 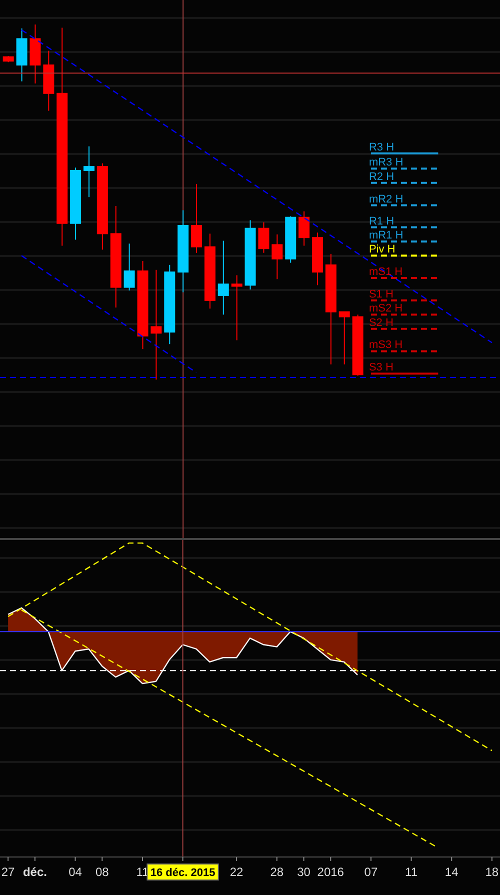 What do you see at coordinates (381, 147) in the screenshot?
I see `ref-line-label: R3 H` at bounding box center [381, 147].